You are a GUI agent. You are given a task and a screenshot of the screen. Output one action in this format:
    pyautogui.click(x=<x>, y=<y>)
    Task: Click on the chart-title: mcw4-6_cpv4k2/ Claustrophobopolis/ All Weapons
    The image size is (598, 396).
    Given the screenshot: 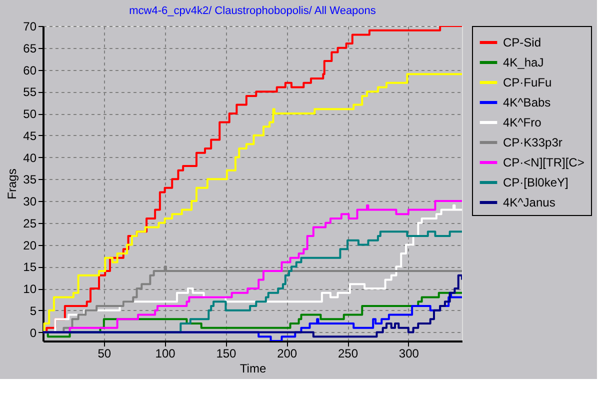 What is the action you would take?
    pyautogui.click(x=252, y=11)
    